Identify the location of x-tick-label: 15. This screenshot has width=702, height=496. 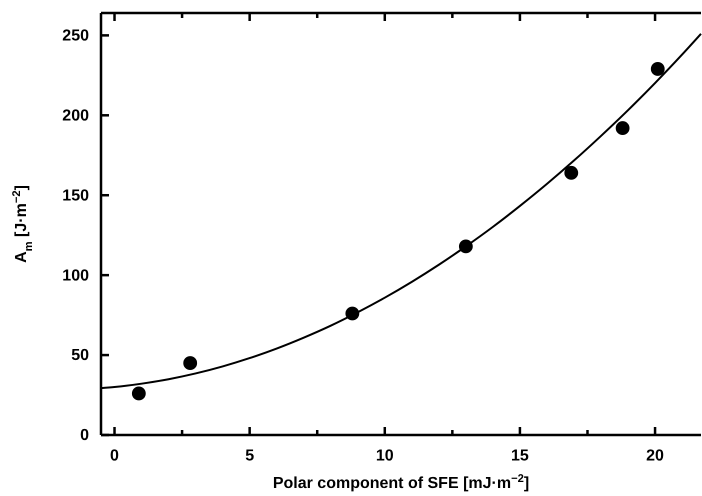
(520, 455).